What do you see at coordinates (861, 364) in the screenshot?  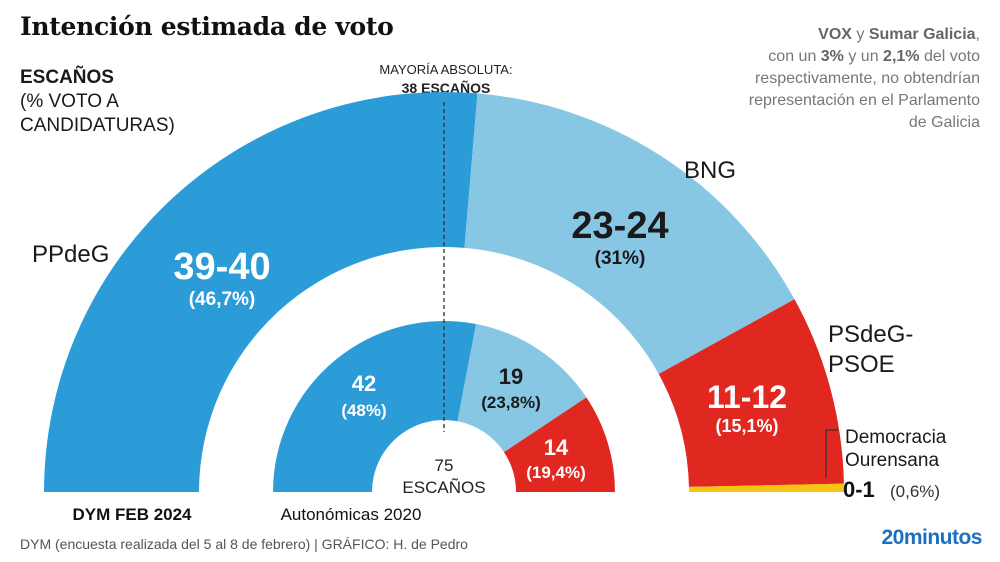 I see `label-psoe-line2: PSOE` at bounding box center [861, 364].